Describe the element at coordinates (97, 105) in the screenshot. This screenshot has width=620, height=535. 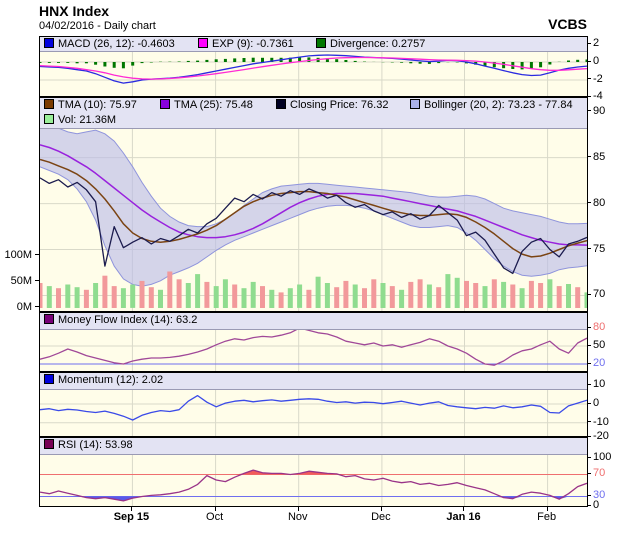
I see `legend-label: TMA (10): 75.97` at that location.